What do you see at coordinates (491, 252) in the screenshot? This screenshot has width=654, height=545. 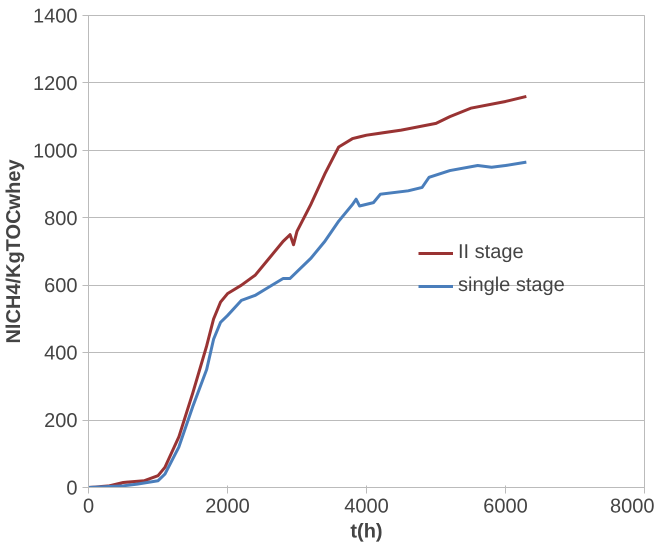 I see `legend-label: II stage` at bounding box center [491, 252].